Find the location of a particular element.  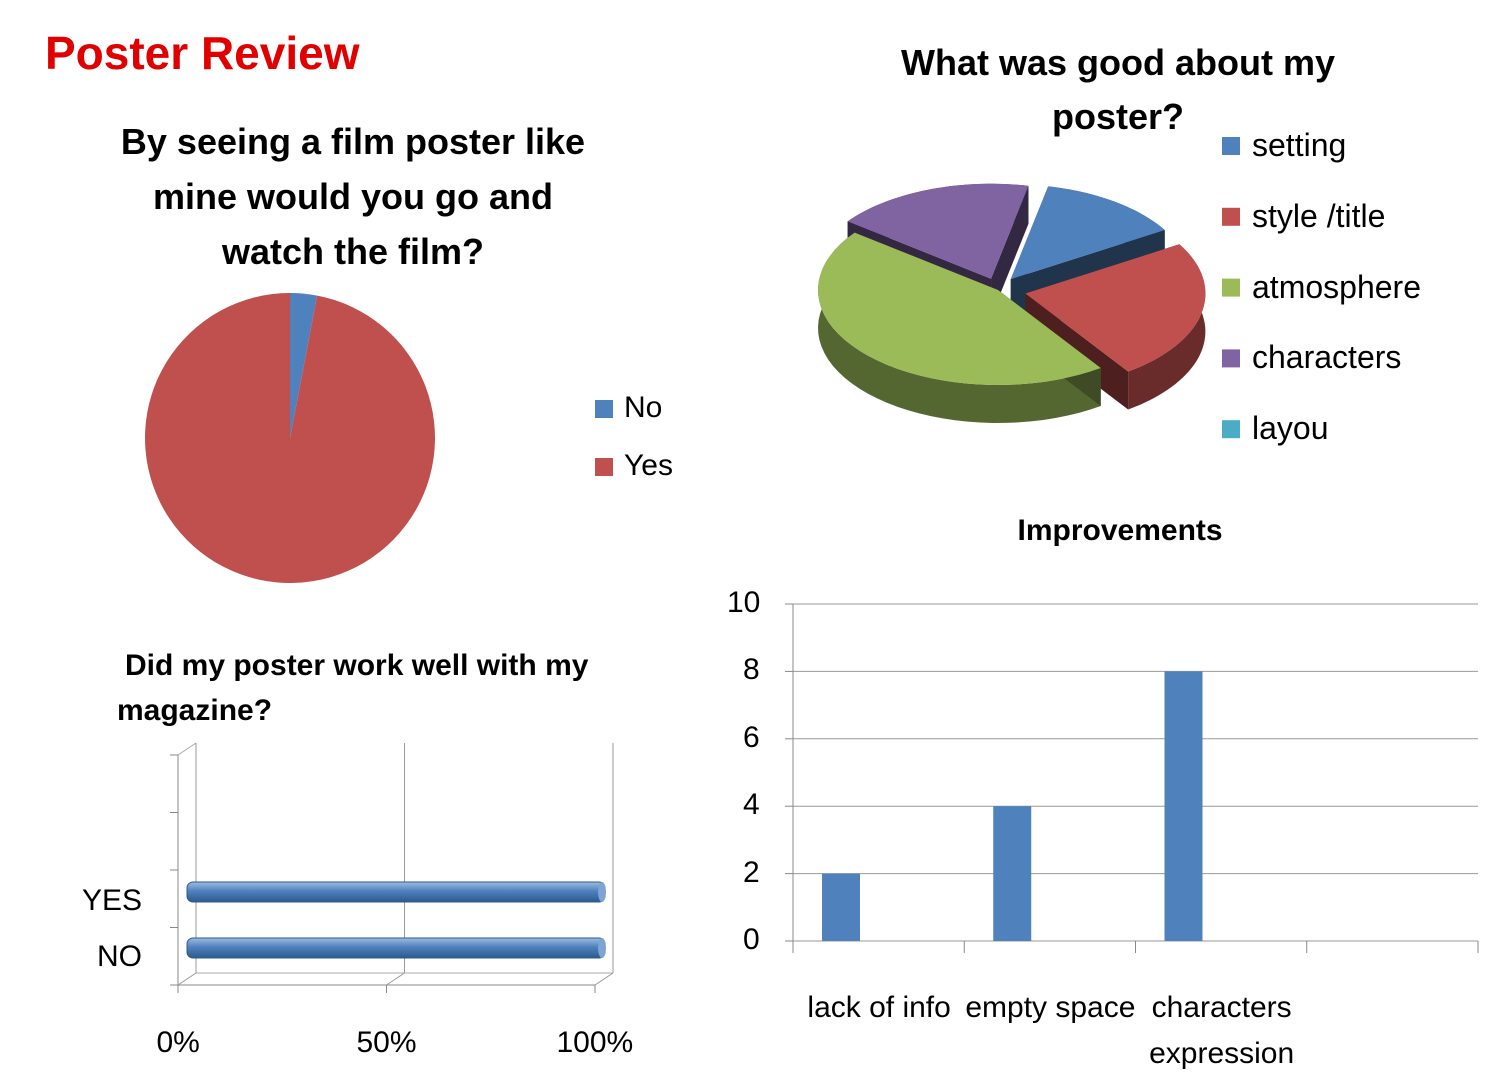

y-tick-label: YES is located at coordinates (112, 900).